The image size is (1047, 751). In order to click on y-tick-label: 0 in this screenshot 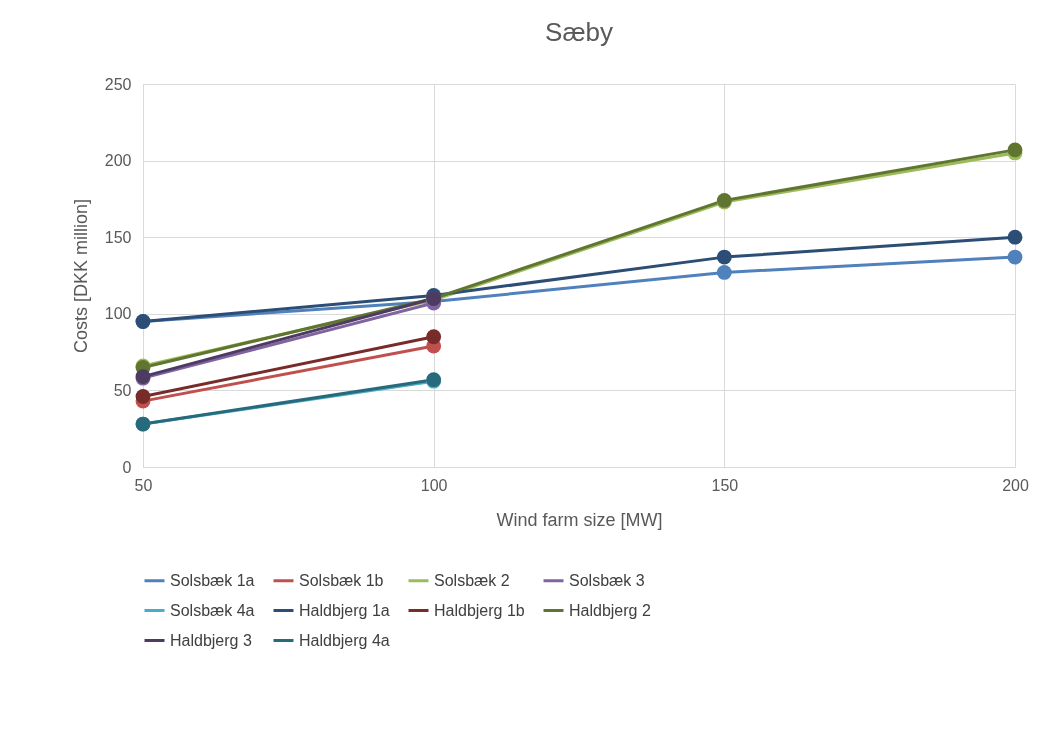, I will do `click(127, 467)`.